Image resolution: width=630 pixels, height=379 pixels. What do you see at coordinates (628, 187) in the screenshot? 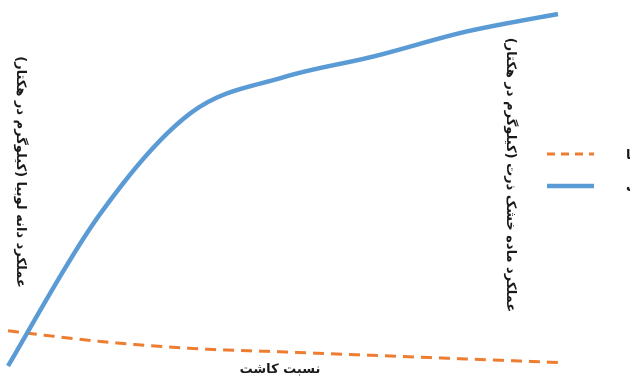
I see `legend-label-2: ذرت` at bounding box center [628, 187].